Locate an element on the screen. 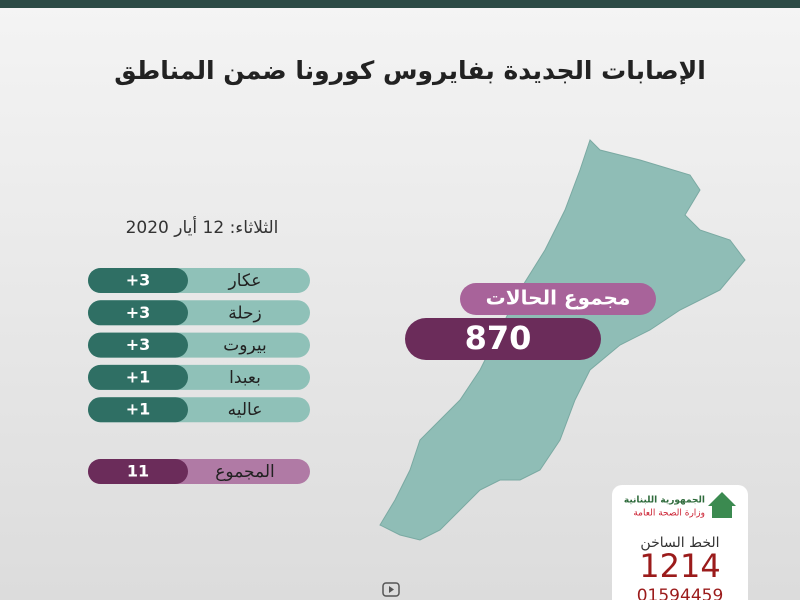 The height and width of the screenshot is (600, 800). cases-label-pill is located at coordinates (558, 299).